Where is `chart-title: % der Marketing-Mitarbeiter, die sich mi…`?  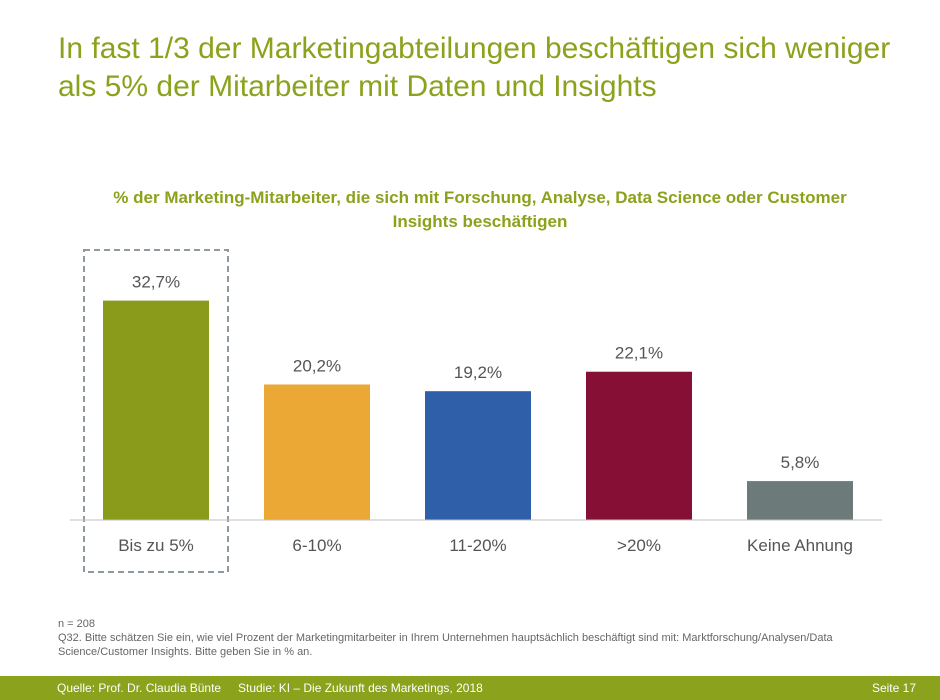 chart-title: % der Marketing-Mitarbeiter, die sich mi… is located at coordinates (480, 209).